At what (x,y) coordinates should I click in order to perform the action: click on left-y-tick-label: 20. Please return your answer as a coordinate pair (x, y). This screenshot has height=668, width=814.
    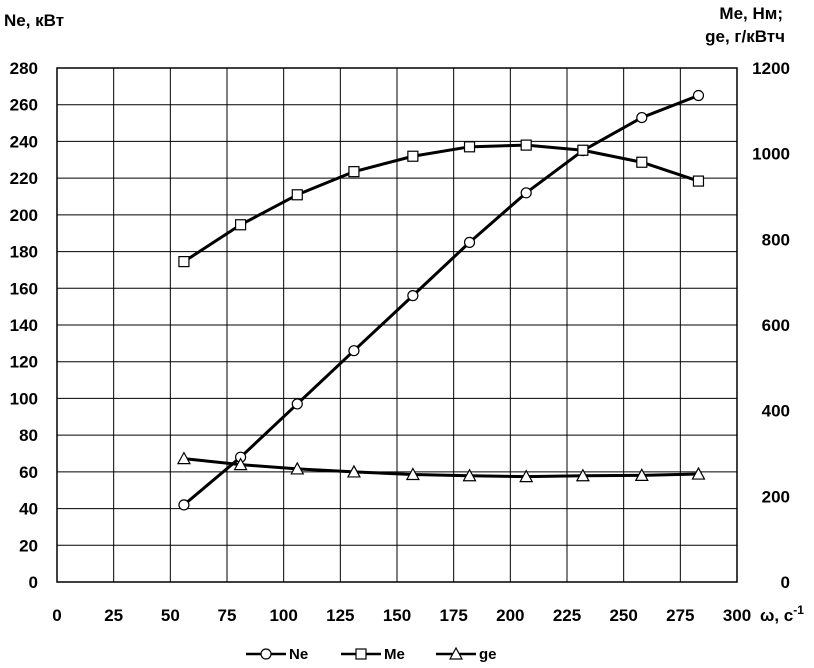
    Looking at the image, I should click on (28, 545).